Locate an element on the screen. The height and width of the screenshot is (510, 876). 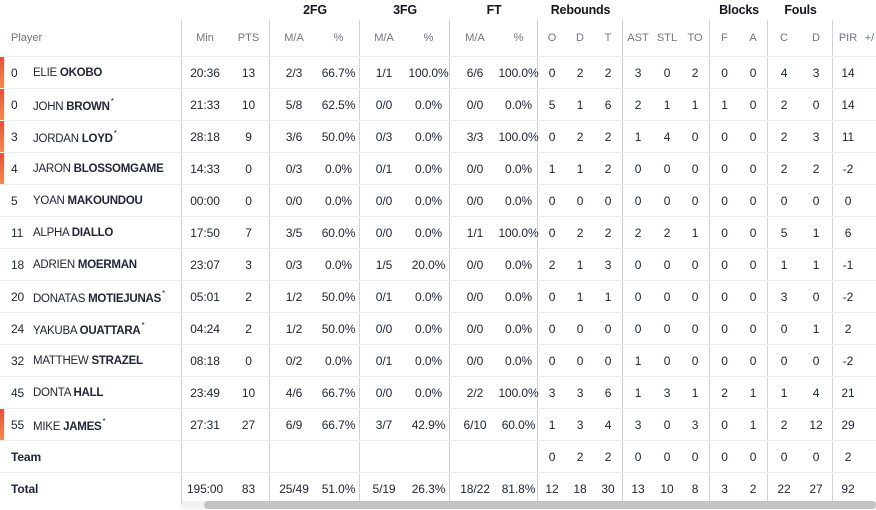
stat-cell: 2/3 is located at coordinates (294, 72).